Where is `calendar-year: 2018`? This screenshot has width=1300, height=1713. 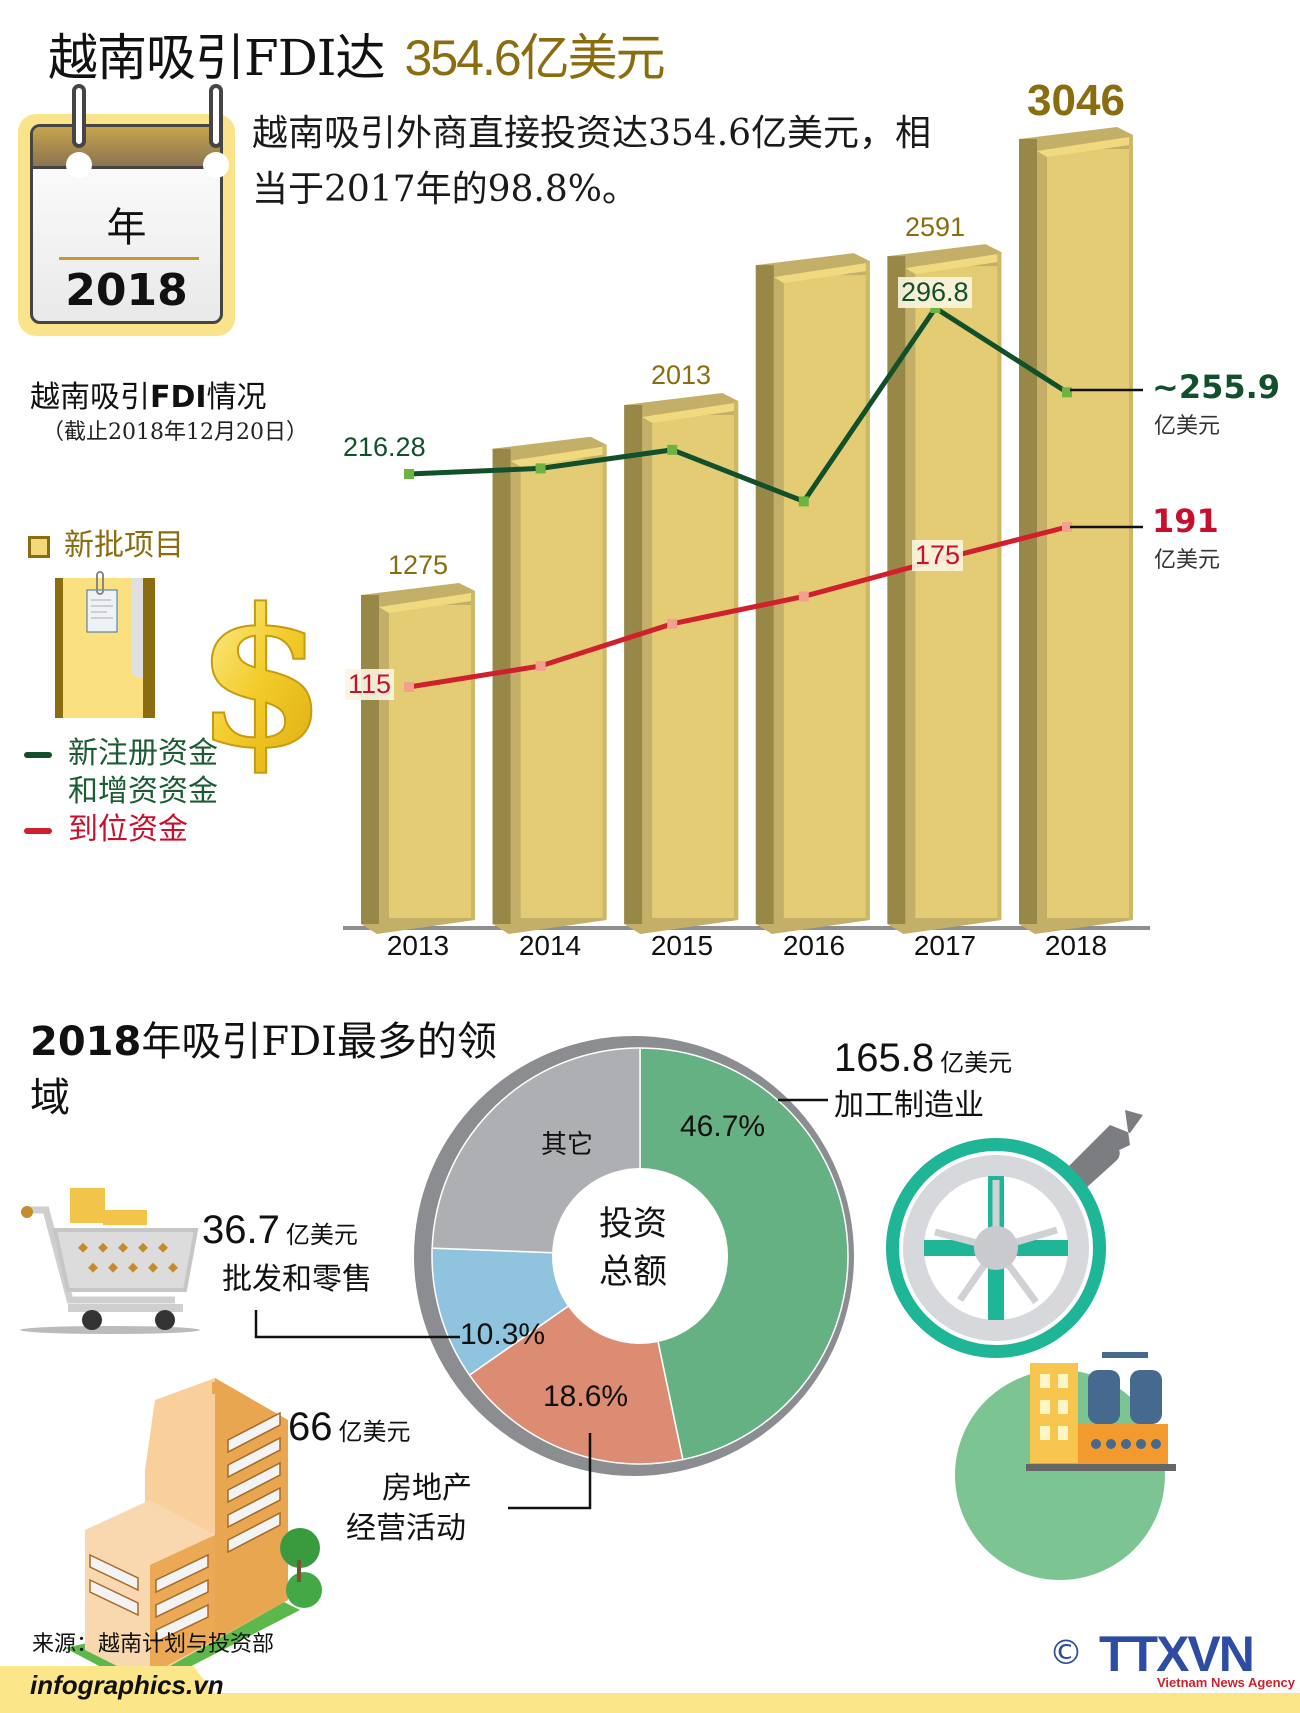
calendar-year: 2018 is located at coordinates (126, 290).